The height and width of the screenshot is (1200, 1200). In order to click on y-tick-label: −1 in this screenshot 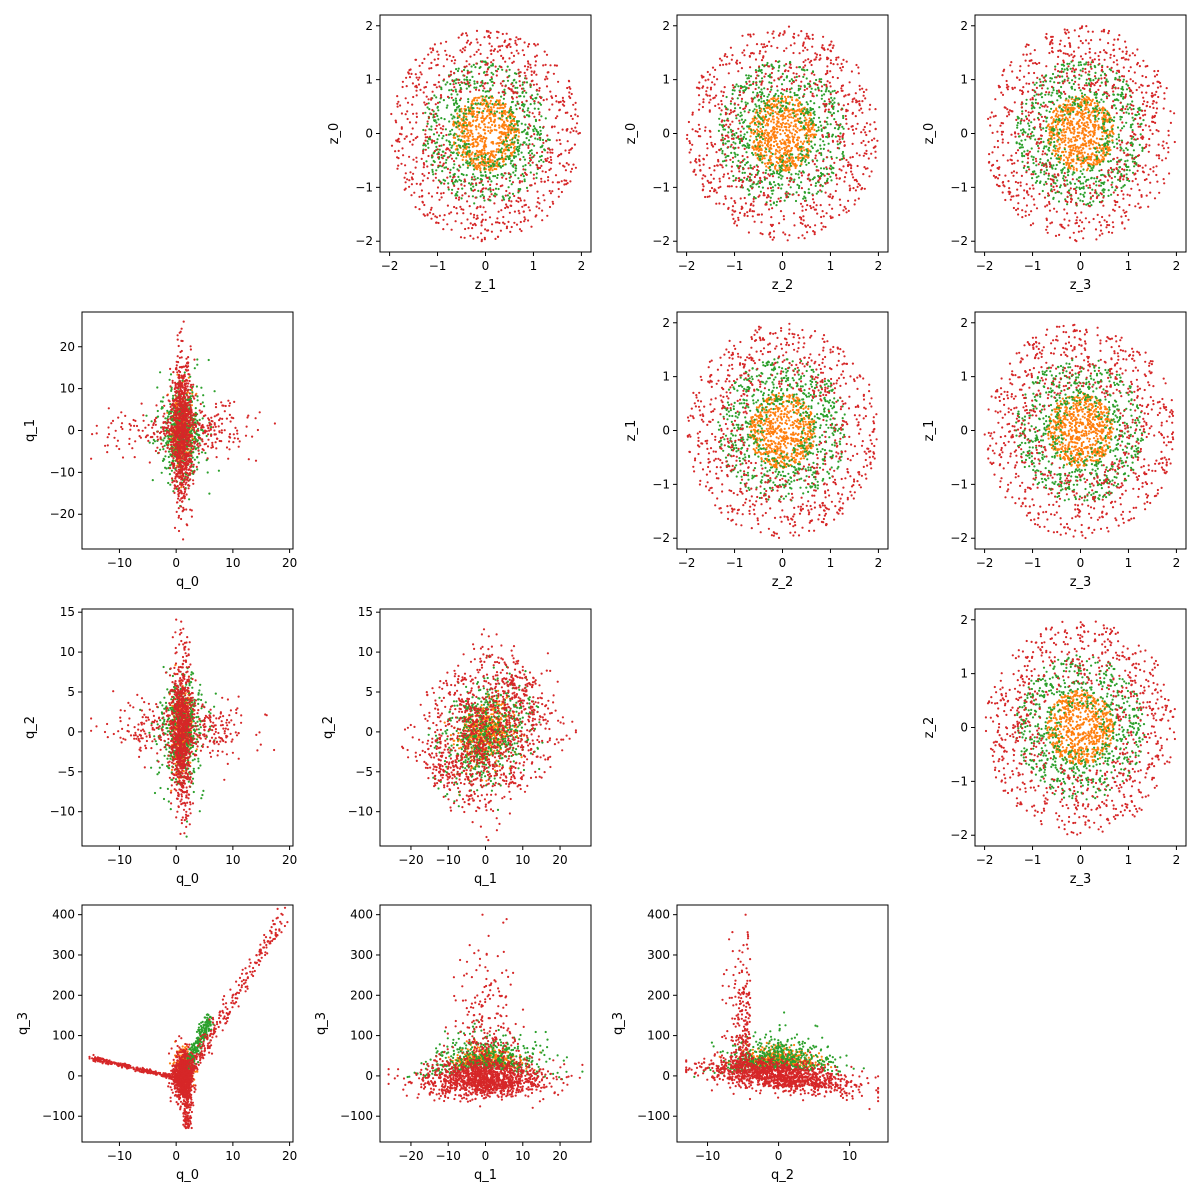, I will do `click(661, 187)`.